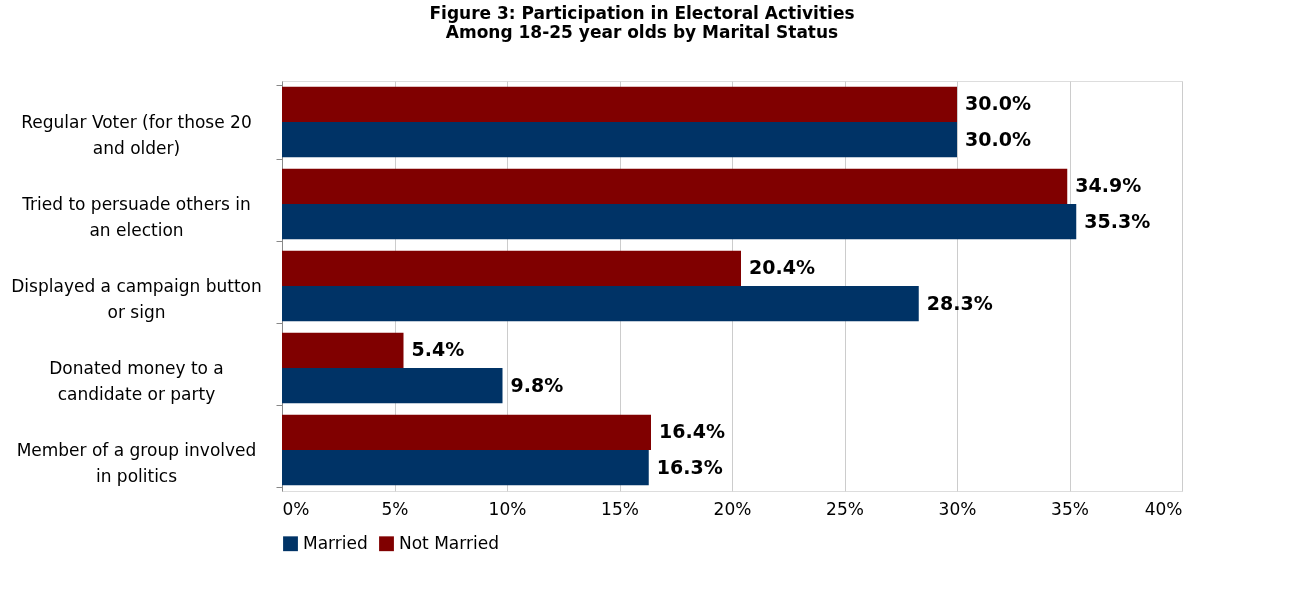  Describe the element at coordinates (959, 302) in the screenshot. I see `data-label: 28.3%` at that location.